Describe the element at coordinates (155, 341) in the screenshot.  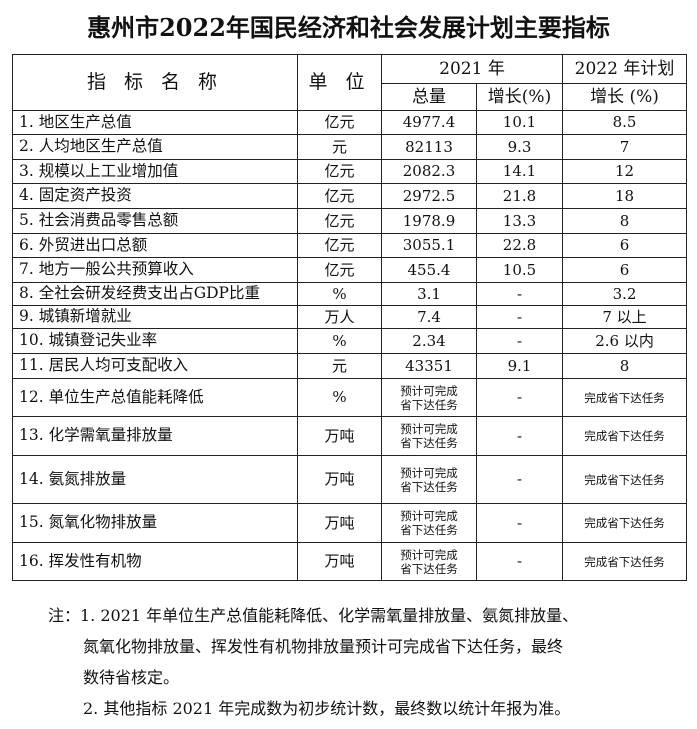
I see `indicator-name: 10. 城镇登记失业率` at that location.